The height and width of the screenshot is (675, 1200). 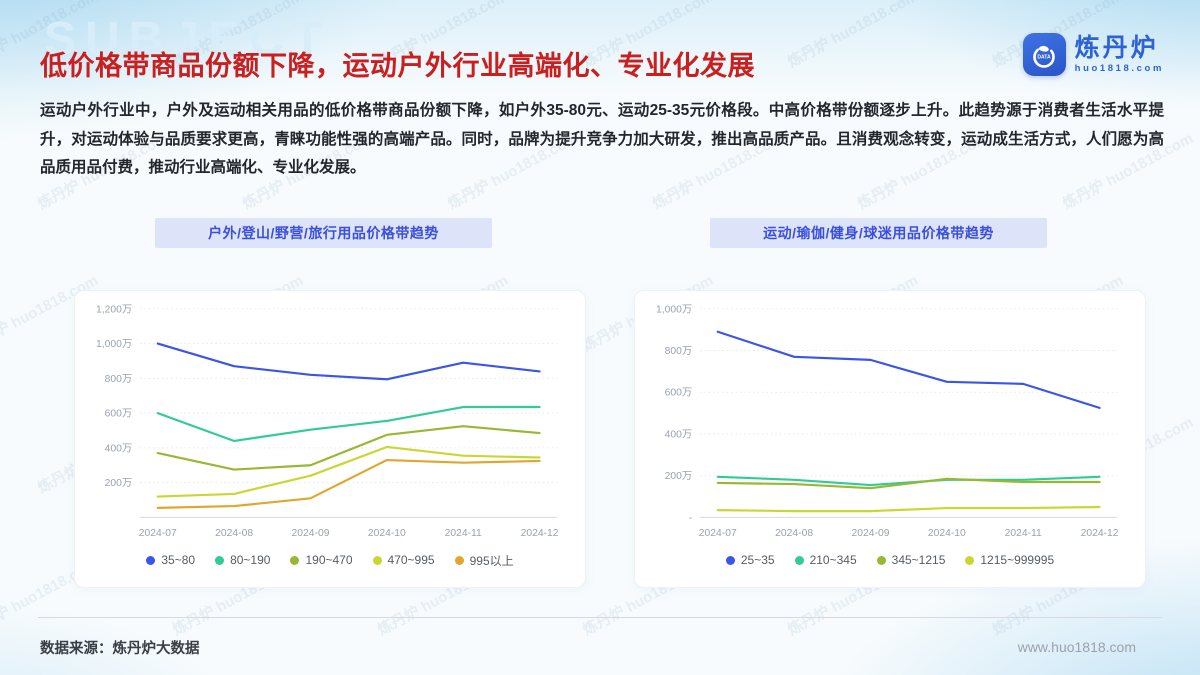 I want to click on chart-header-outdoor: 户外/登山/野营/旅行用品价格带趋势, so click(x=323, y=233).